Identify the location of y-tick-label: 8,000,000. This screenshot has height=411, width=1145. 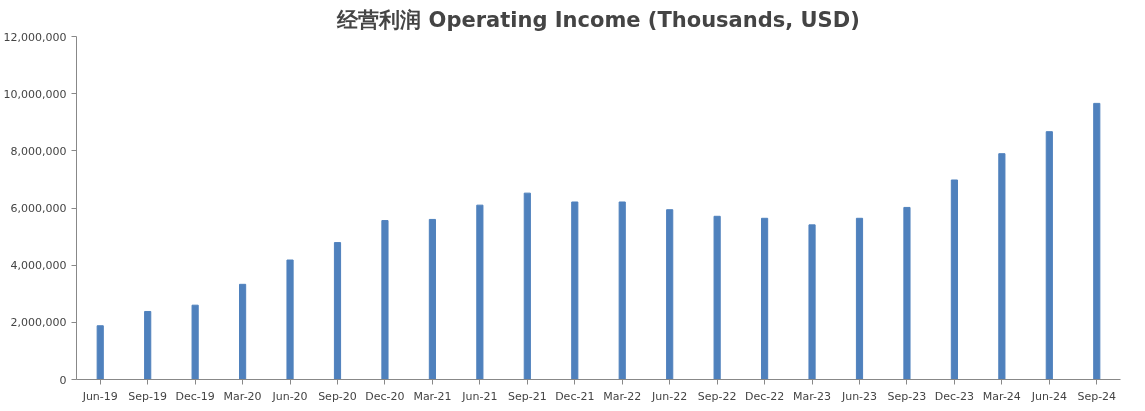
(38, 151).